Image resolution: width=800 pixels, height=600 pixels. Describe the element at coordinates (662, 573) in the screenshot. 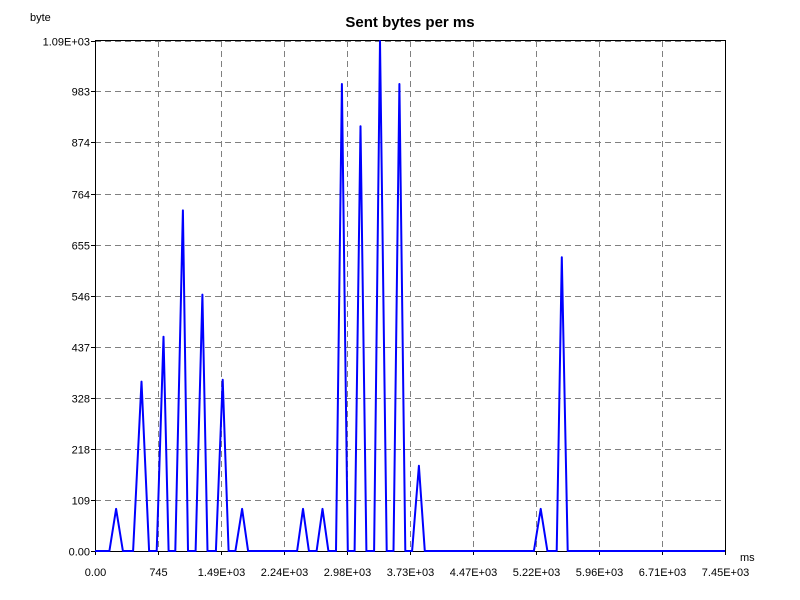

I see `x-tick-label: 6.71E+03` at that location.